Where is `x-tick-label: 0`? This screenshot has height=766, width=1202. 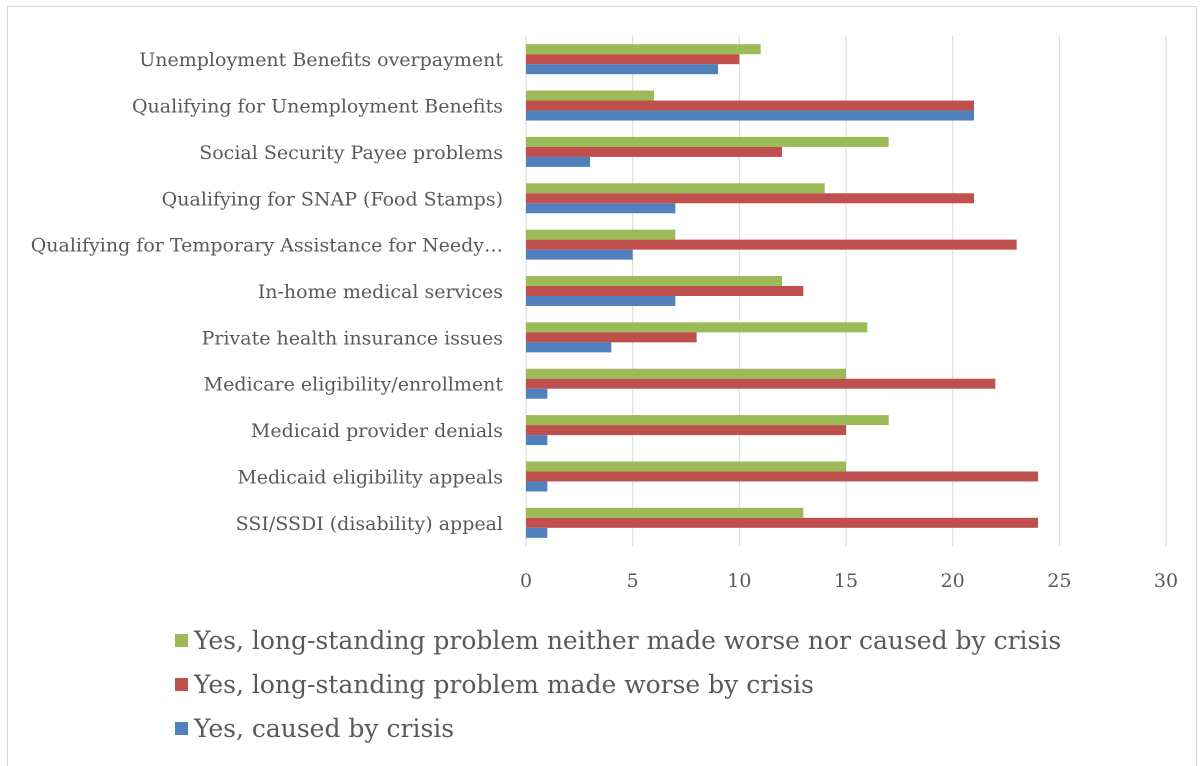 x-tick-label: 0 is located at coordinates (526, 581).